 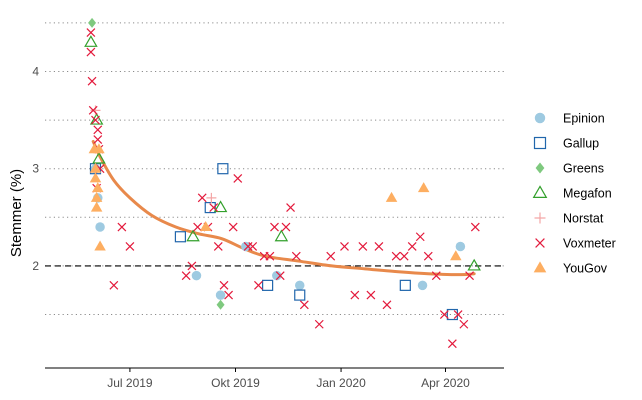 What do you see at coordinates (153, 154) in the screenshot?
I see `series-norstat` at bounding box center [153, 154].